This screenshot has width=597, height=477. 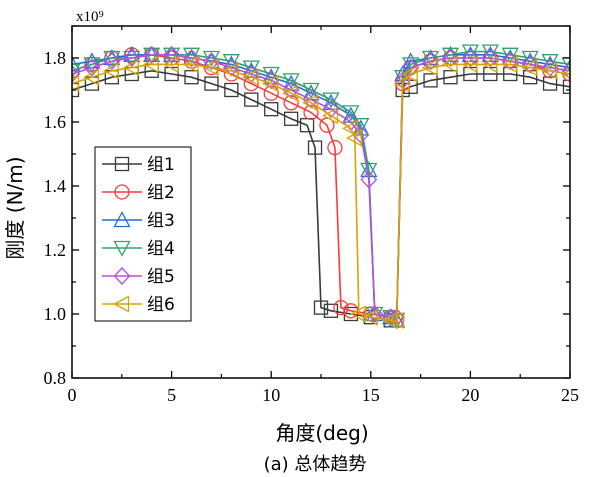 I want to click on legend-label: 组5, so click(x=161, y=277).